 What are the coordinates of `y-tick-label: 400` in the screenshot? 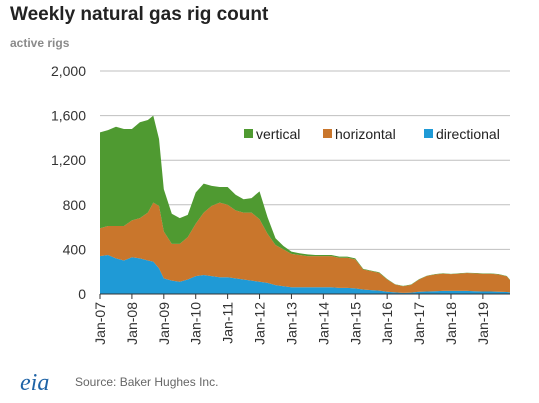 It's located at (75, 249).